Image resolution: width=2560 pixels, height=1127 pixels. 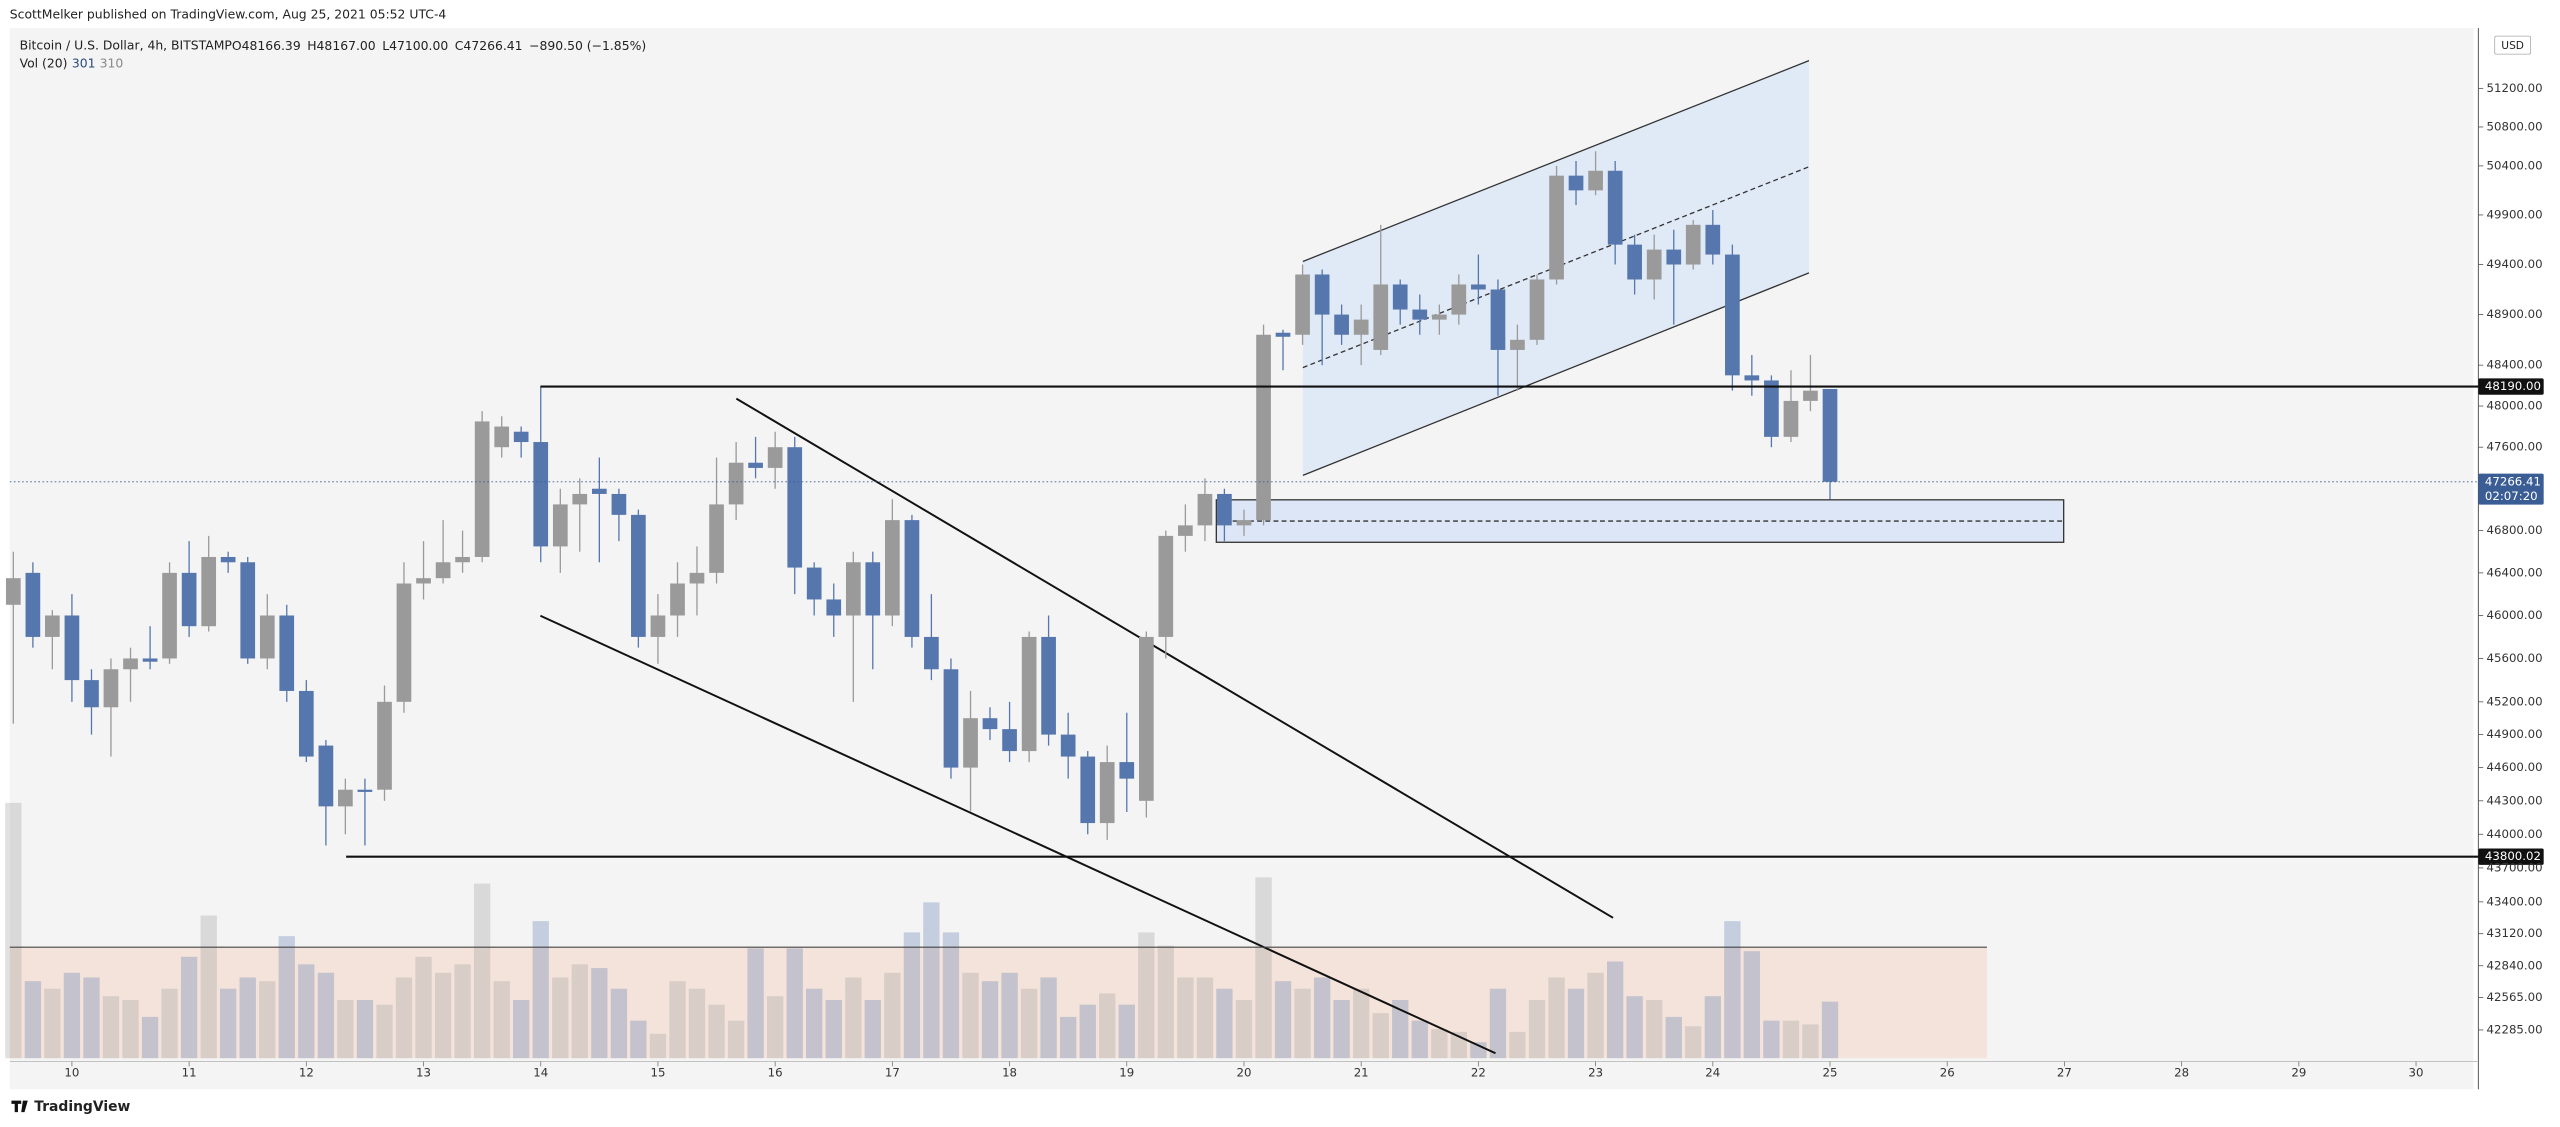 What do you see at coordinates (2515, 901) in the screenshot?
I see `y-tick-label: 43400.00` at bounding box center [2515, 901].